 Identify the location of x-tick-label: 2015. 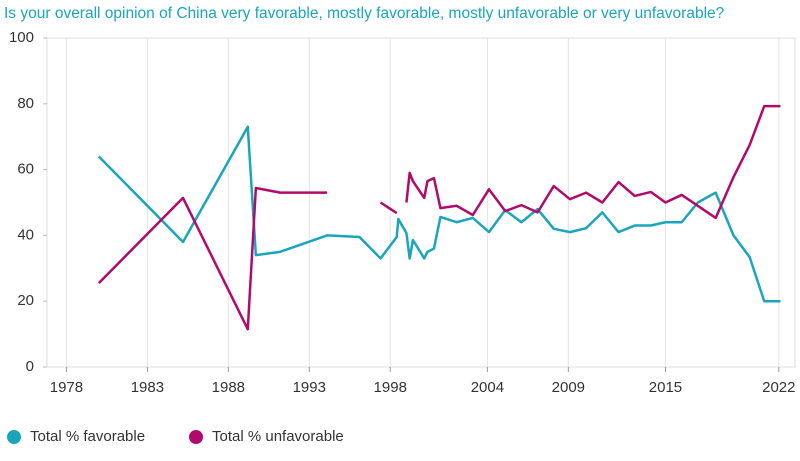
(665, 387).